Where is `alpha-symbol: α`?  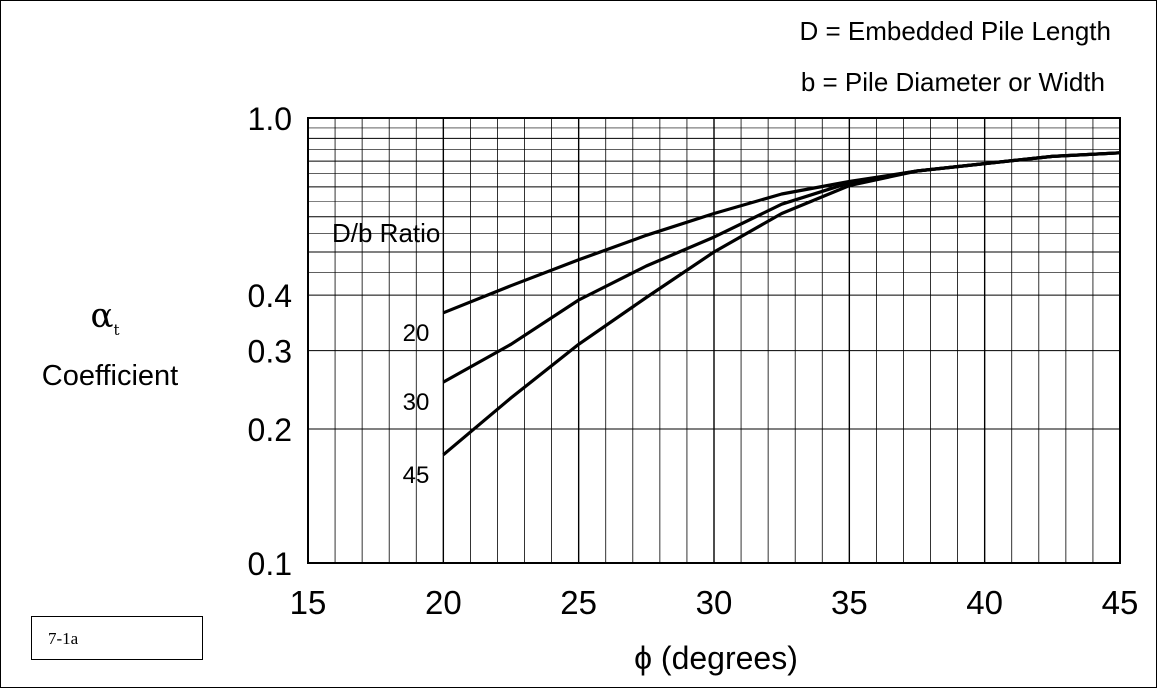 alpha-symbol: α is located at coordinates (102, 316).